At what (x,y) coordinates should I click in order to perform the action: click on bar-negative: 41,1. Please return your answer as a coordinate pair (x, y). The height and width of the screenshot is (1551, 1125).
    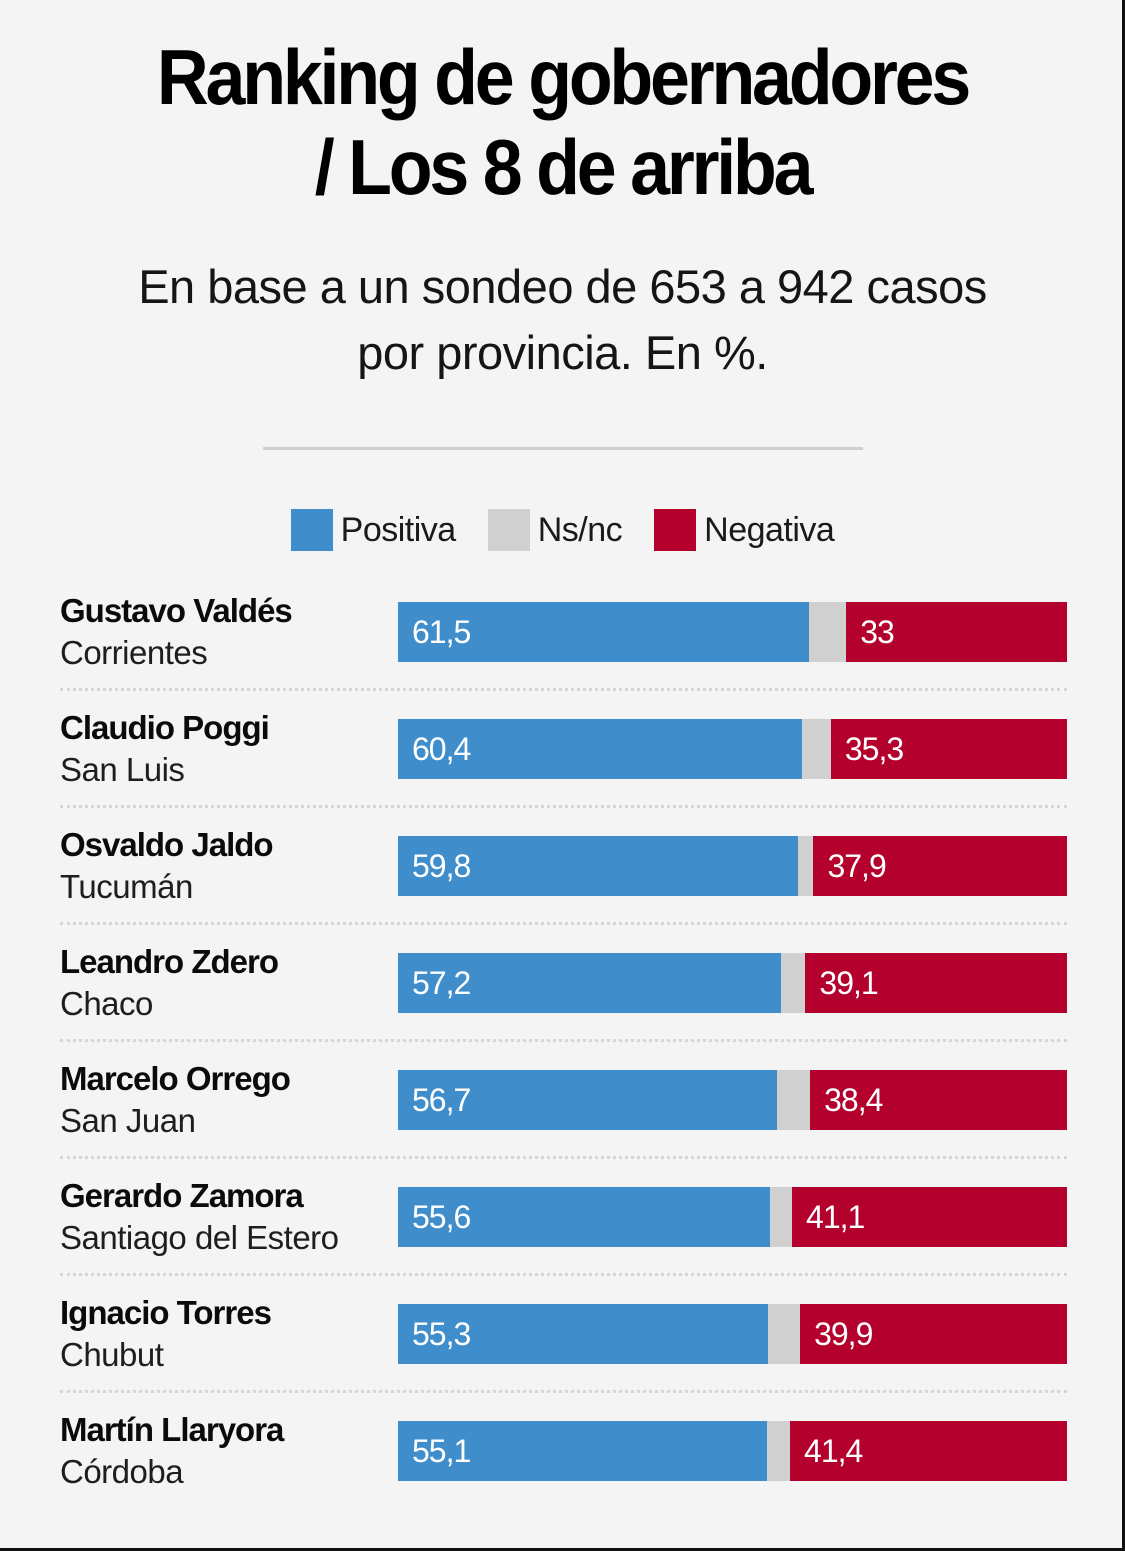
    Looking at the image, I should click on (929, 1217).